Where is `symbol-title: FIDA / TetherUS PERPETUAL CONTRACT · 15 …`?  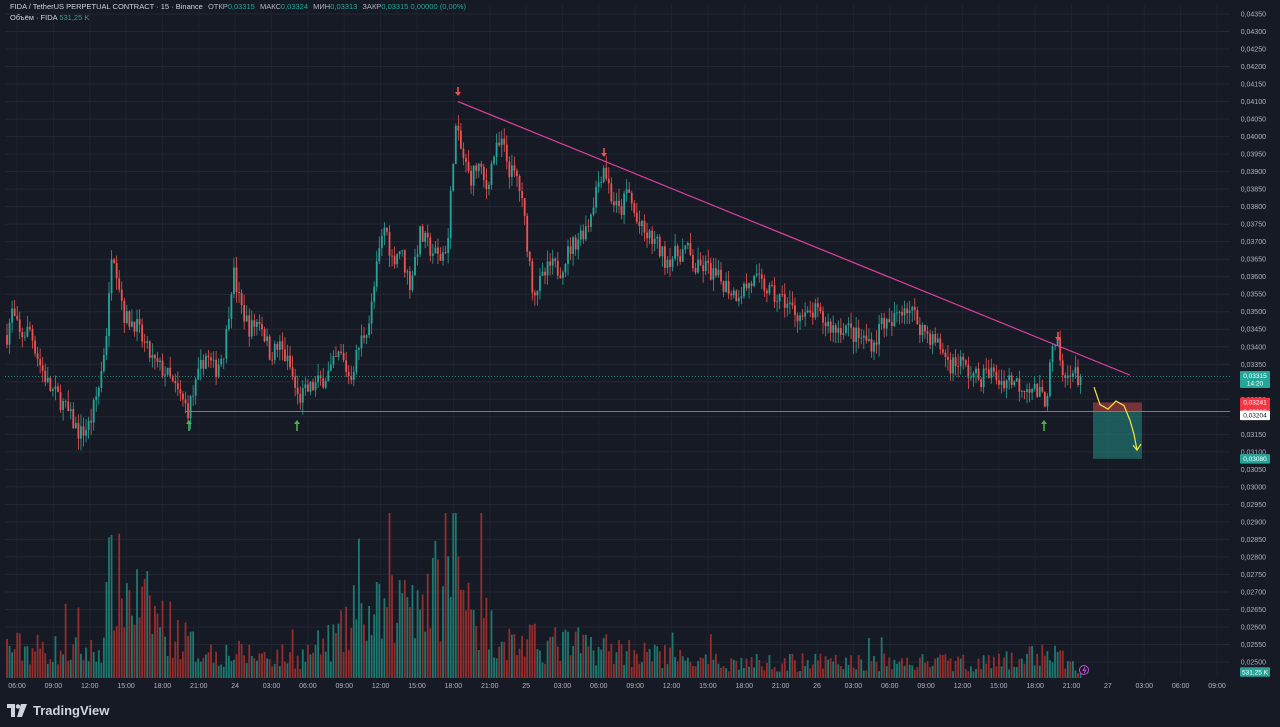
symbol-title: FIDA / TetherUS PERPETUAL CONTRACT · 15 … is located at coordinates (106, 6).